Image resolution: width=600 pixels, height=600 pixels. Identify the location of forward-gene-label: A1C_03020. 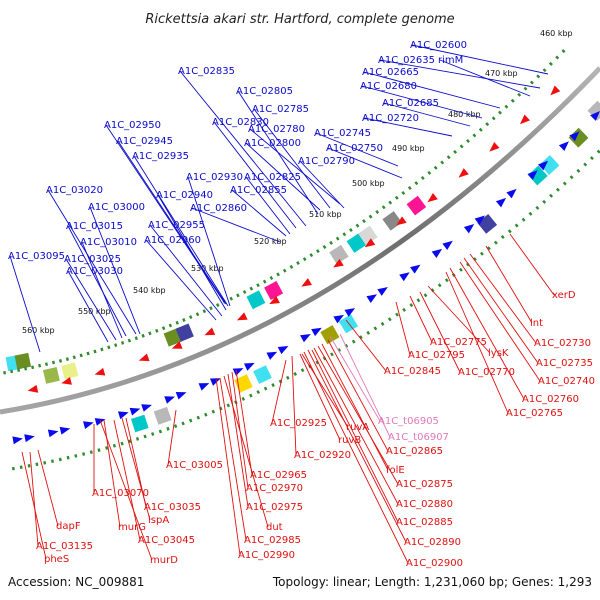
(74, 190).